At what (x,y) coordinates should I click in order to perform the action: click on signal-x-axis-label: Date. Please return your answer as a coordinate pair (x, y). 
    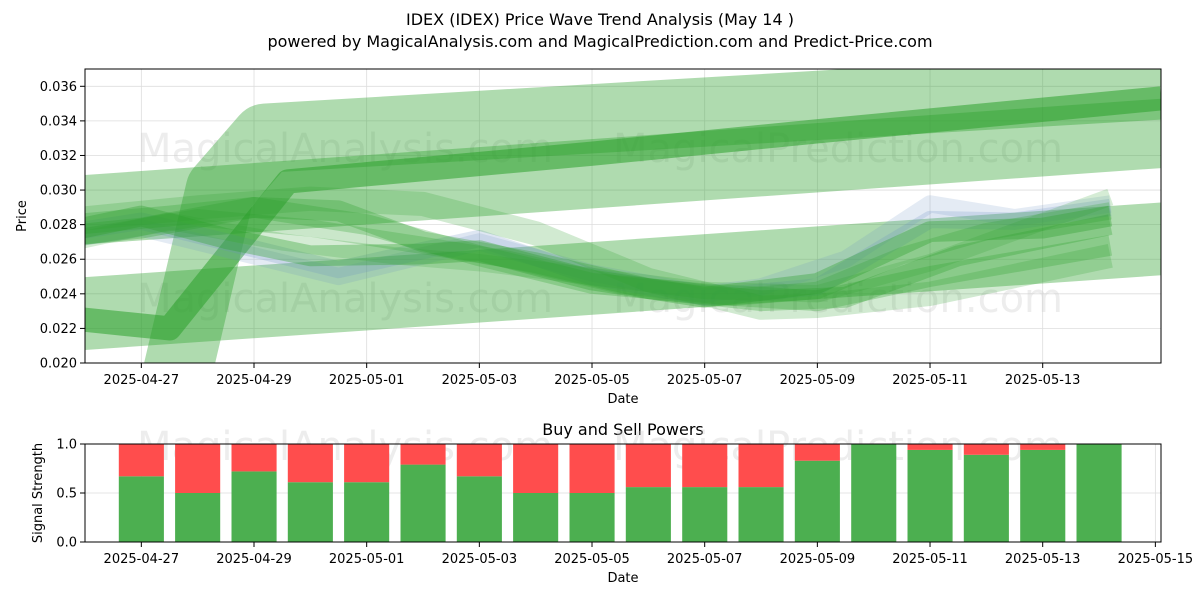
    Looking at the image, I should click on (622, 578).